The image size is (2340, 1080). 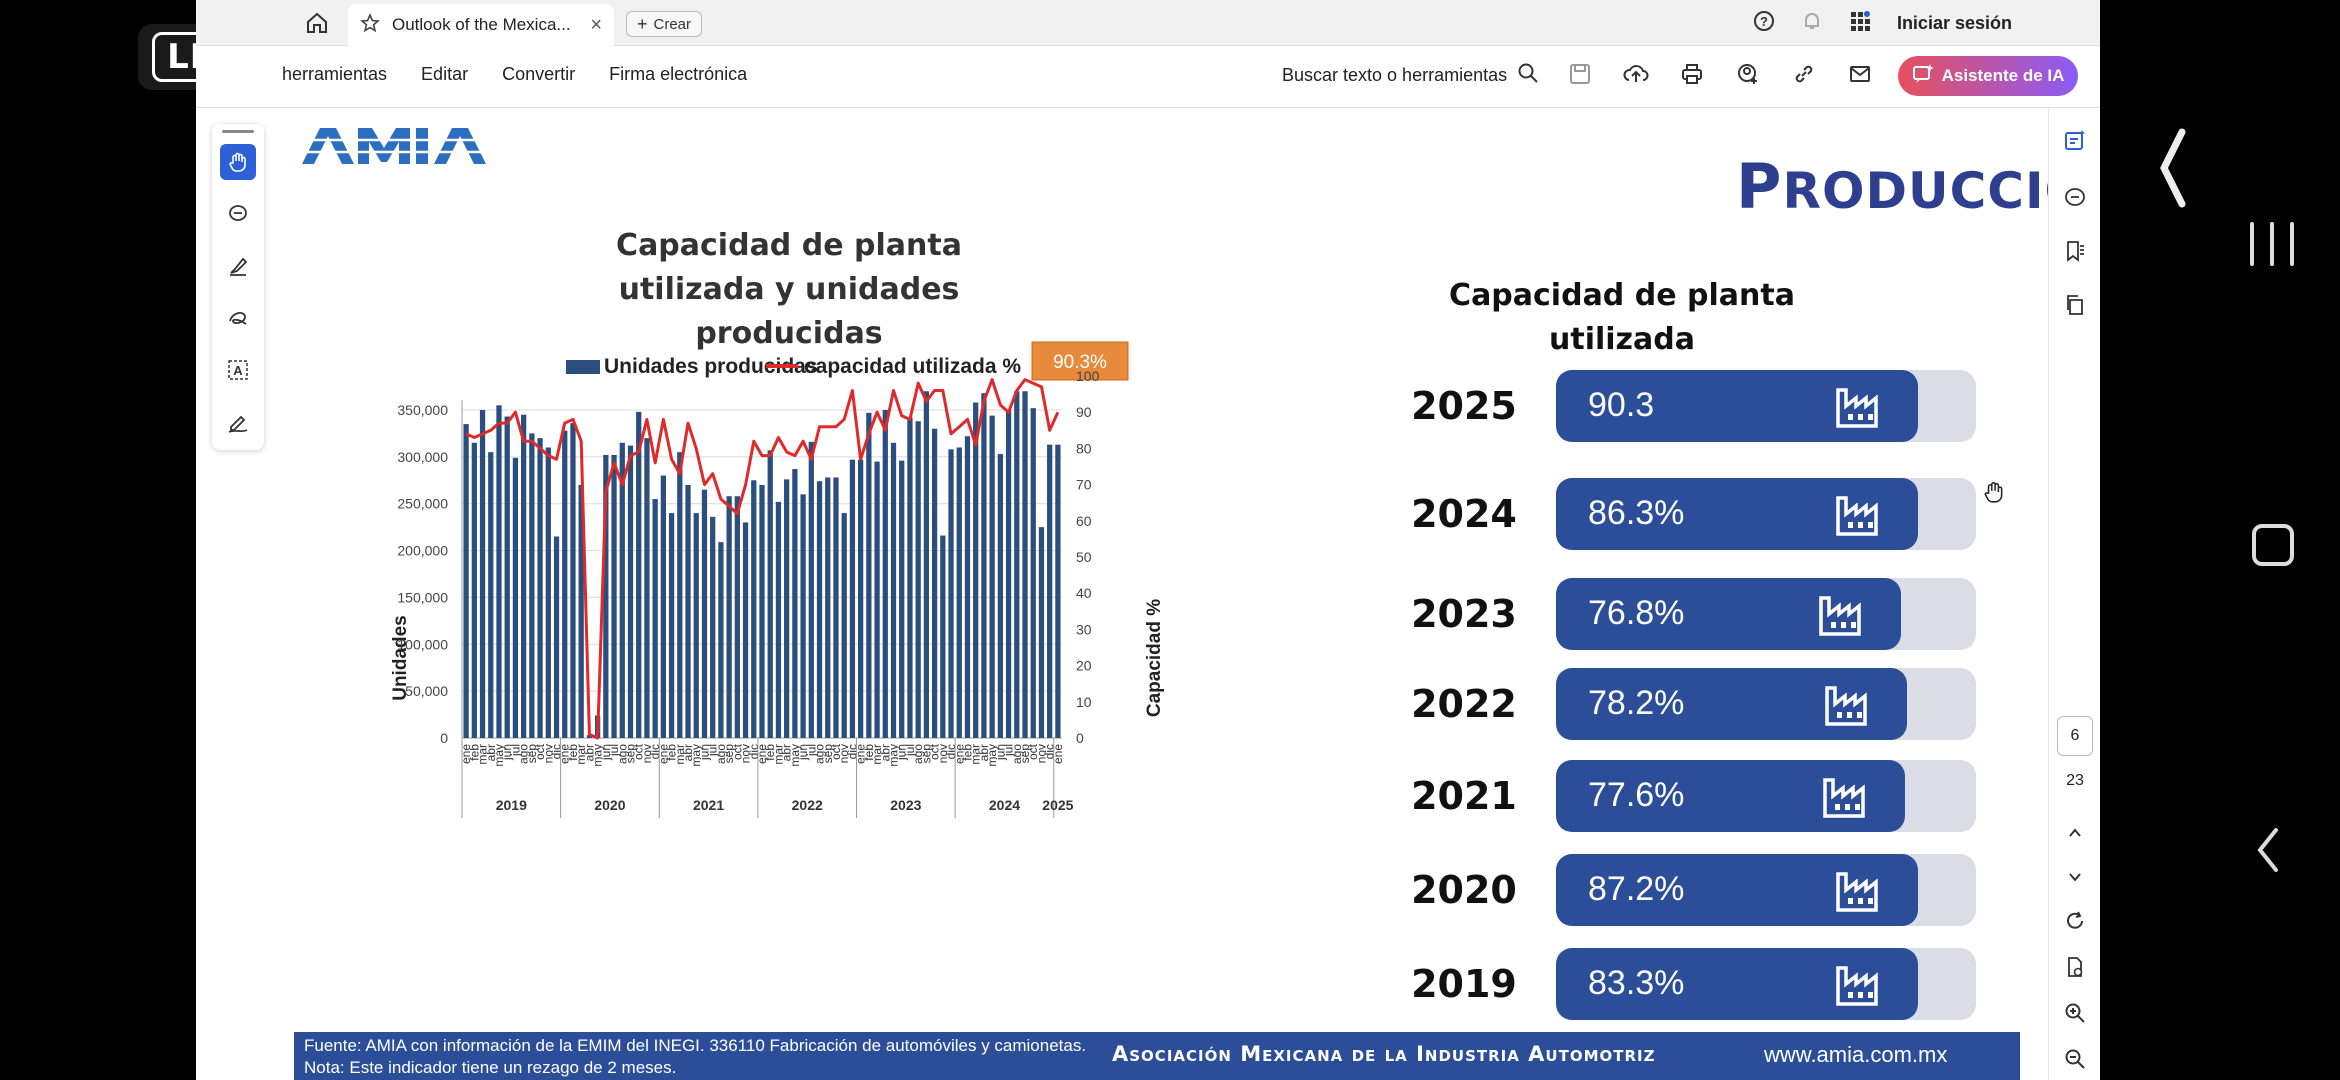 What do you see at coordinates (737, 751) in the screenshot?
I see `x-tick-label: oct` at bounding box center [737, 751].